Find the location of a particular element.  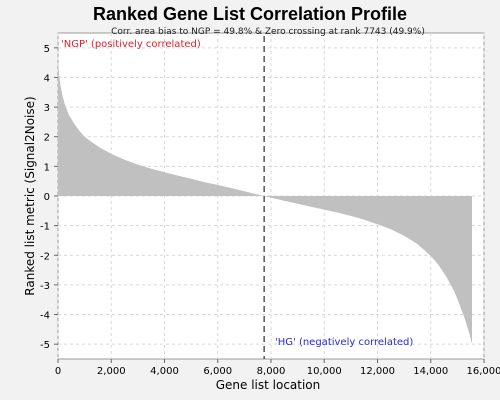

y-axis-ticks: 5 4 3 2 1 0 -1 -2 -3 -4 -5 is located at coordinates (49, 197).